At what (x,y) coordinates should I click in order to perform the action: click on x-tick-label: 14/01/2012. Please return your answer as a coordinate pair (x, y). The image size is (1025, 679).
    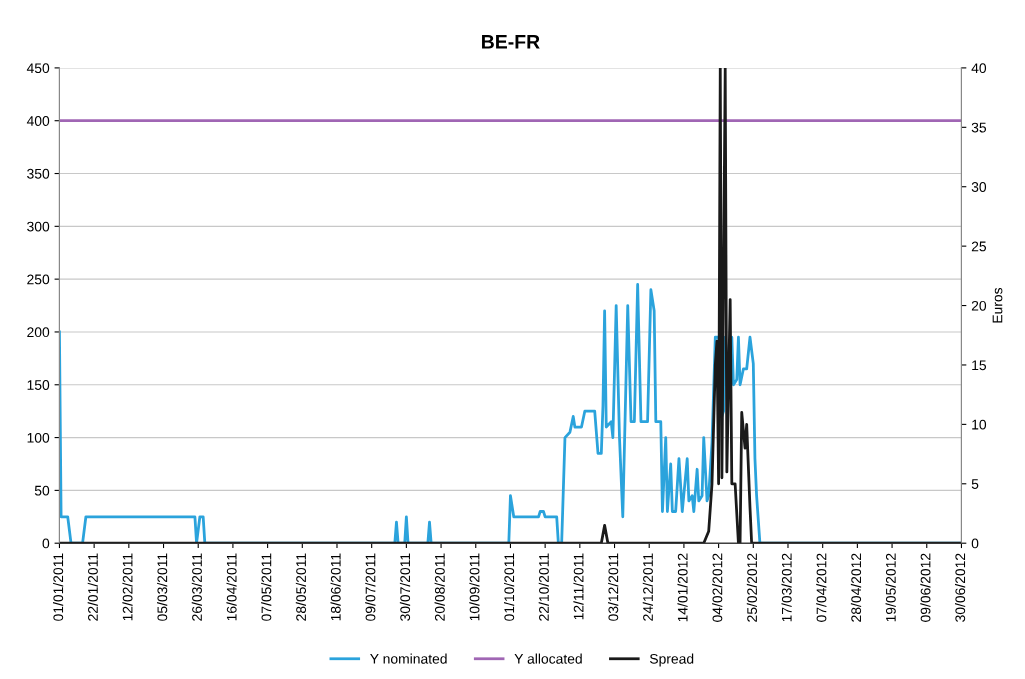
    Looking at the image, I should click on (682, 587).